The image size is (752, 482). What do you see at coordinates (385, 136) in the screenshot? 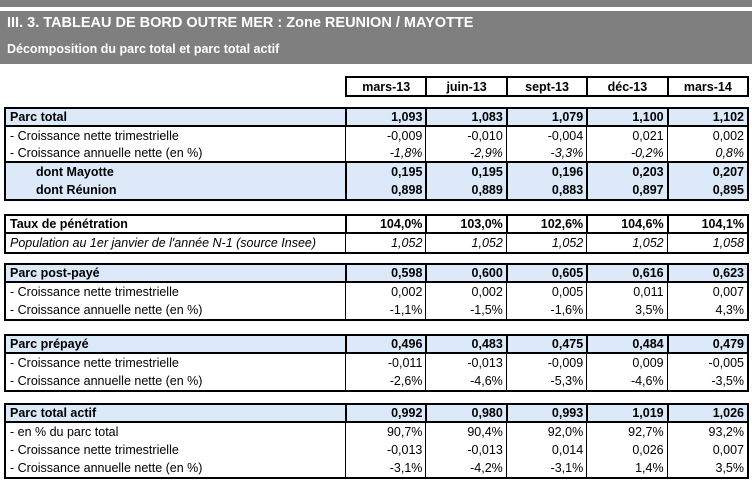
I see `value-cell: -0,009` at bounding box center [385, 136].